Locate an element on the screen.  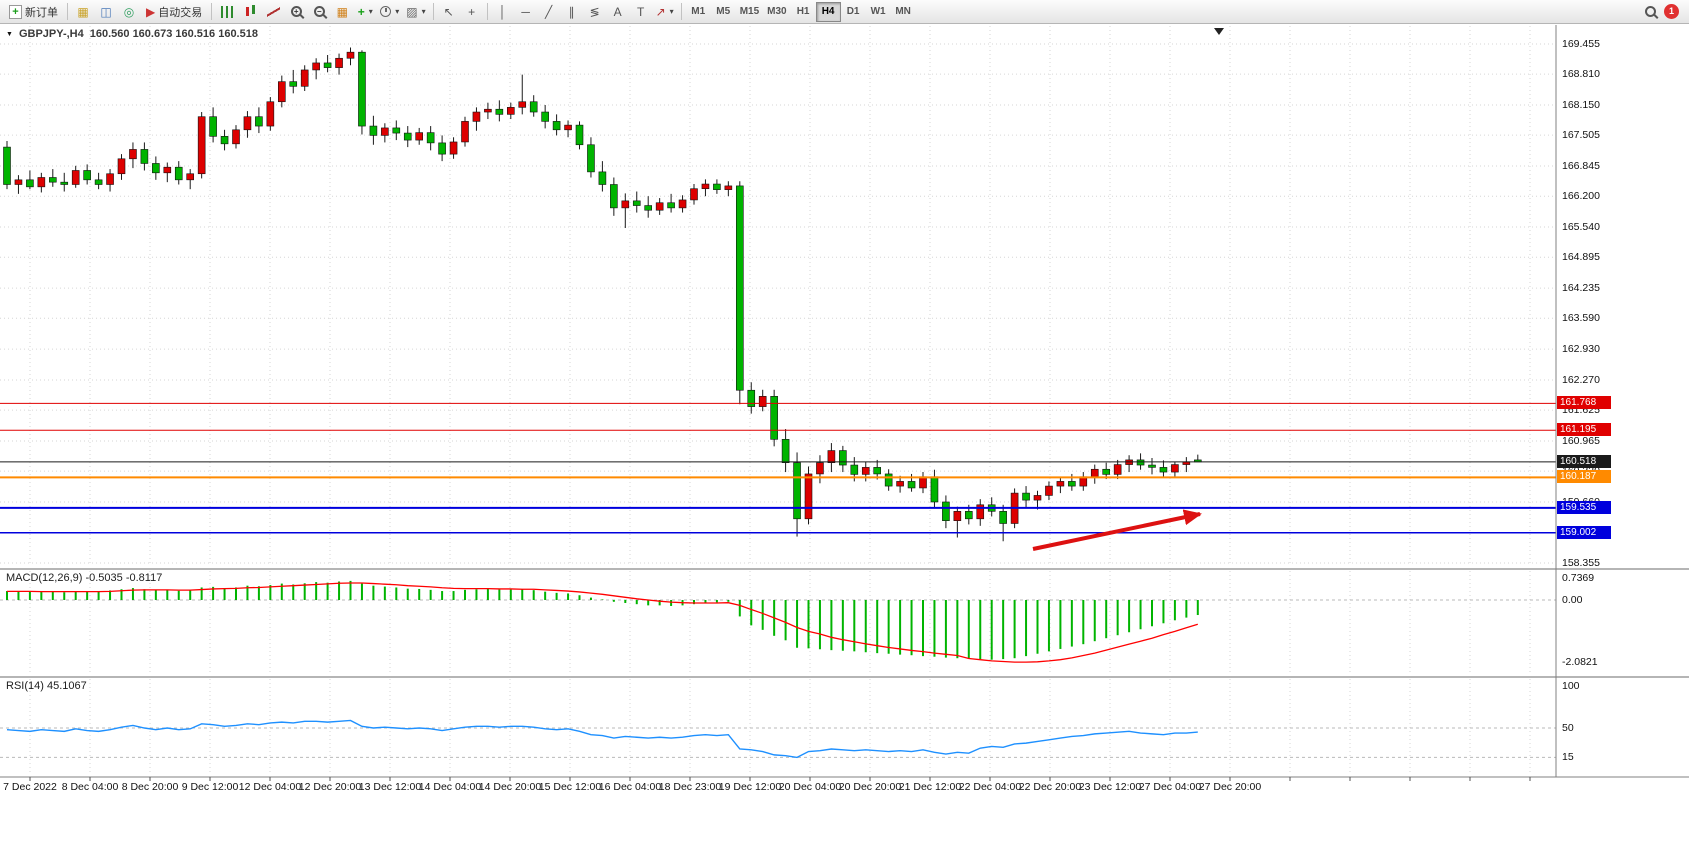
data-window-button: ◫ is located at coordinates (106, 12).